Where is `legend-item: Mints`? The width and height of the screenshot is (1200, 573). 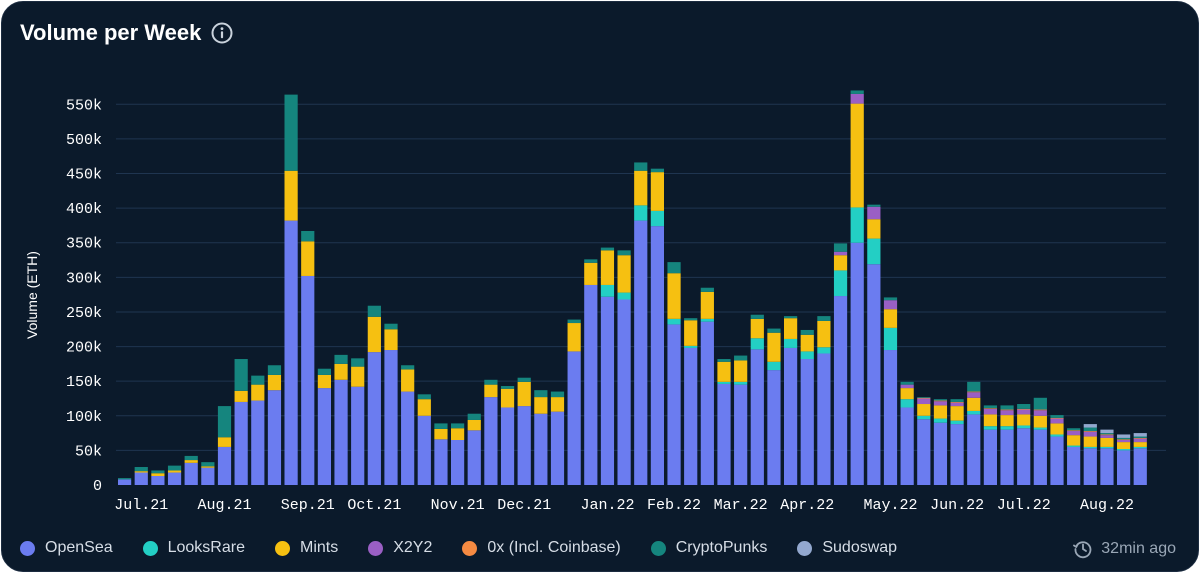 legend-item: Mints is located at coordinates (306, 548).